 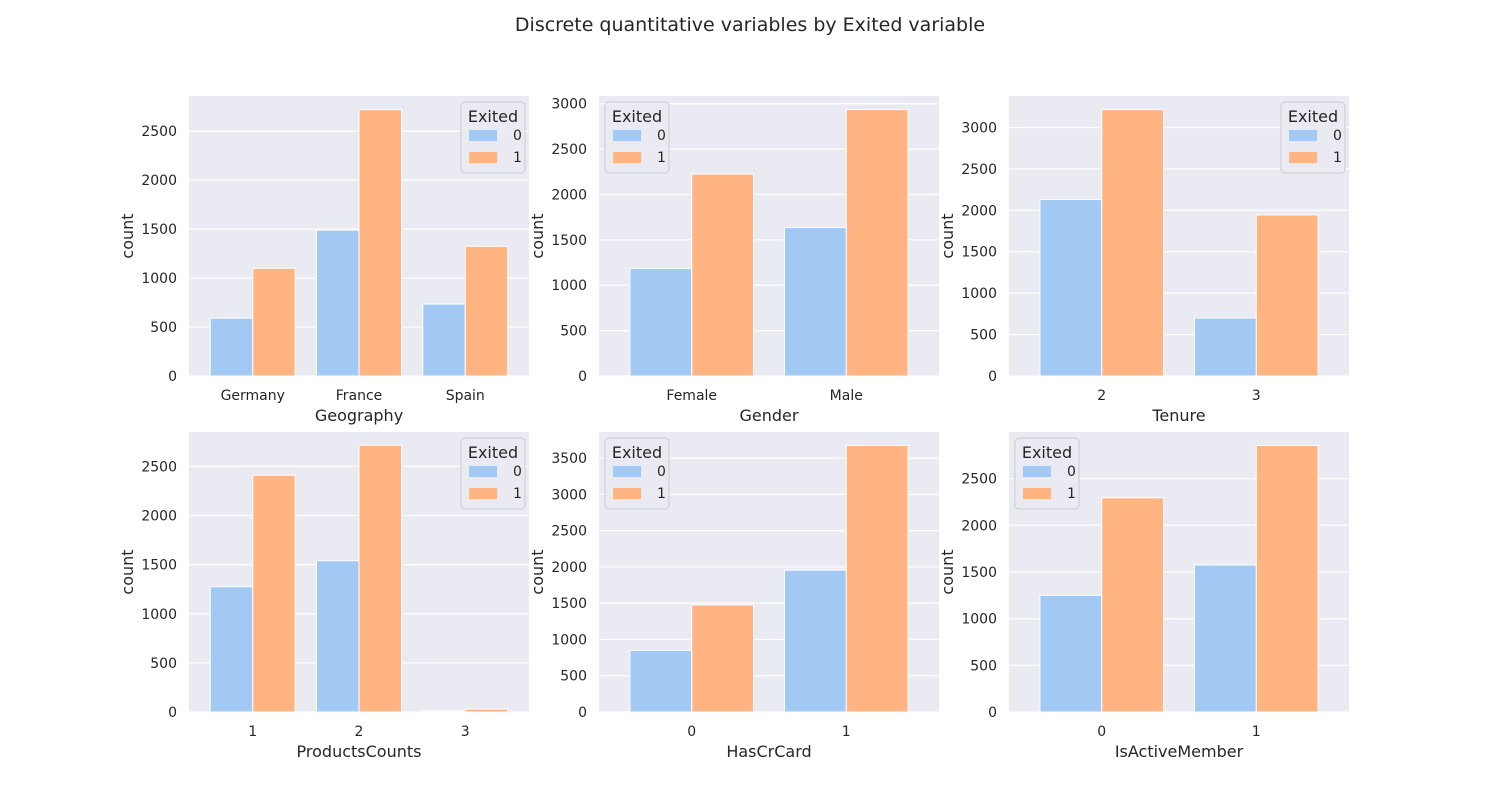 I want to click on x-tick-label: Spain, so click(x=465, y=396).